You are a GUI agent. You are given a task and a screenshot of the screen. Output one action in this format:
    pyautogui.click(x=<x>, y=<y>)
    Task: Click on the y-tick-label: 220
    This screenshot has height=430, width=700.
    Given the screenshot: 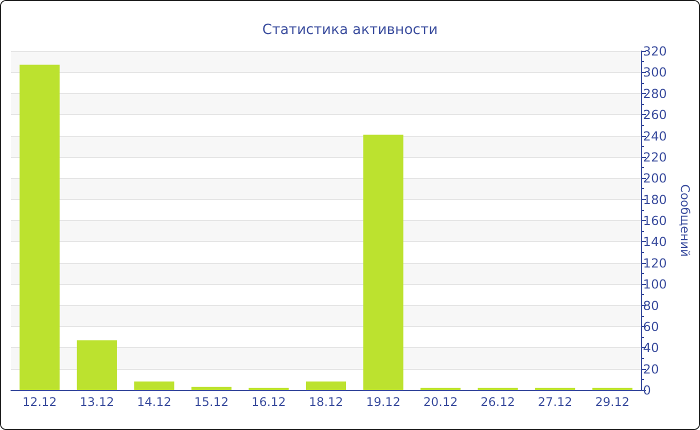 What is the action you would take?
    pyautogui.click(x=655, y=156)
    